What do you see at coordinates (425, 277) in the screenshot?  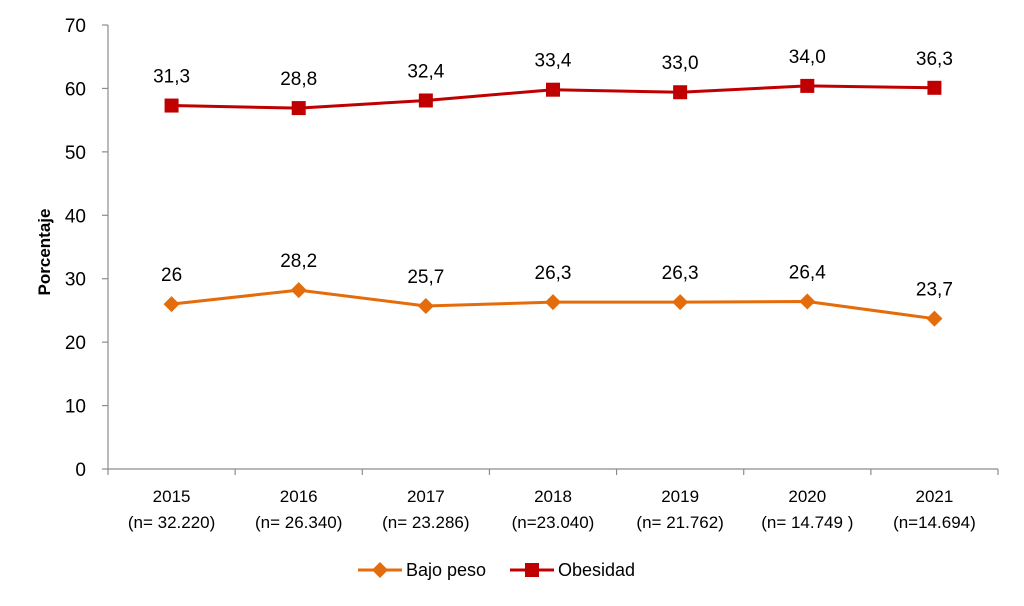 I see `data-label: 25,7` at bounding box center [425, 277].